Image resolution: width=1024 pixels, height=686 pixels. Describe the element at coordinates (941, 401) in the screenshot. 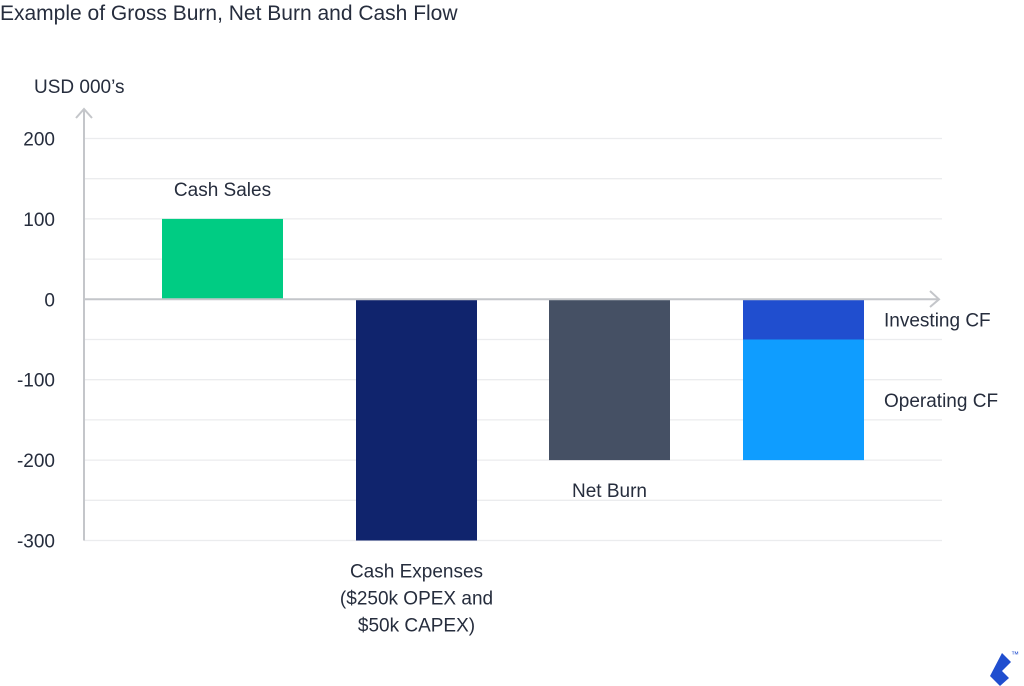

I see `segment-label: Operating CF` at that location.